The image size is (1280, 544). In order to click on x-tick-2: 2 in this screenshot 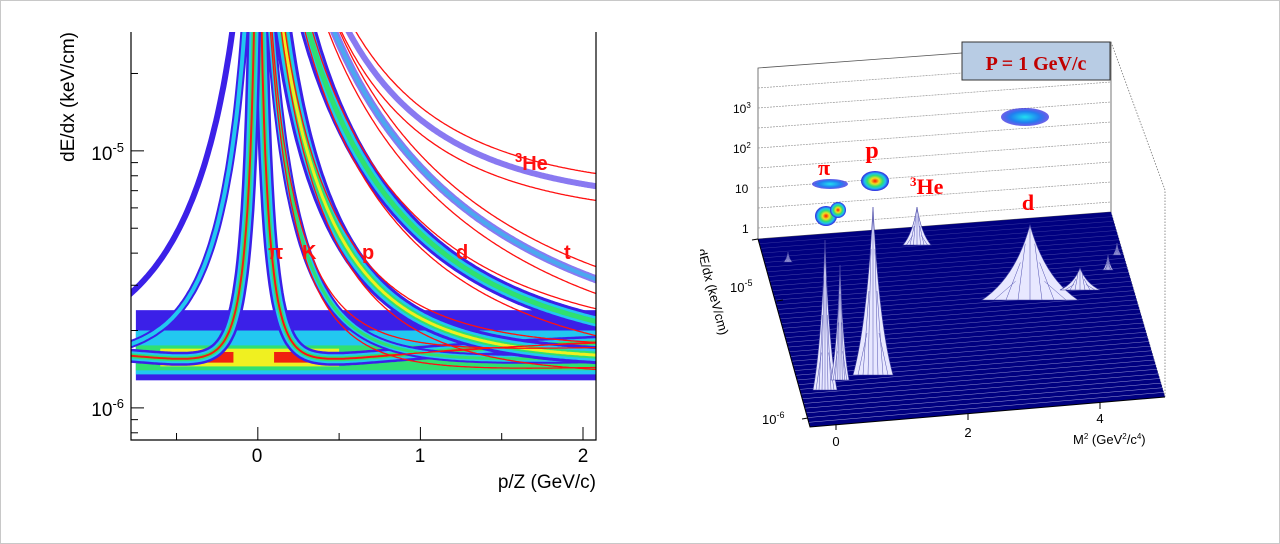, I will do `click(967, 432)`.